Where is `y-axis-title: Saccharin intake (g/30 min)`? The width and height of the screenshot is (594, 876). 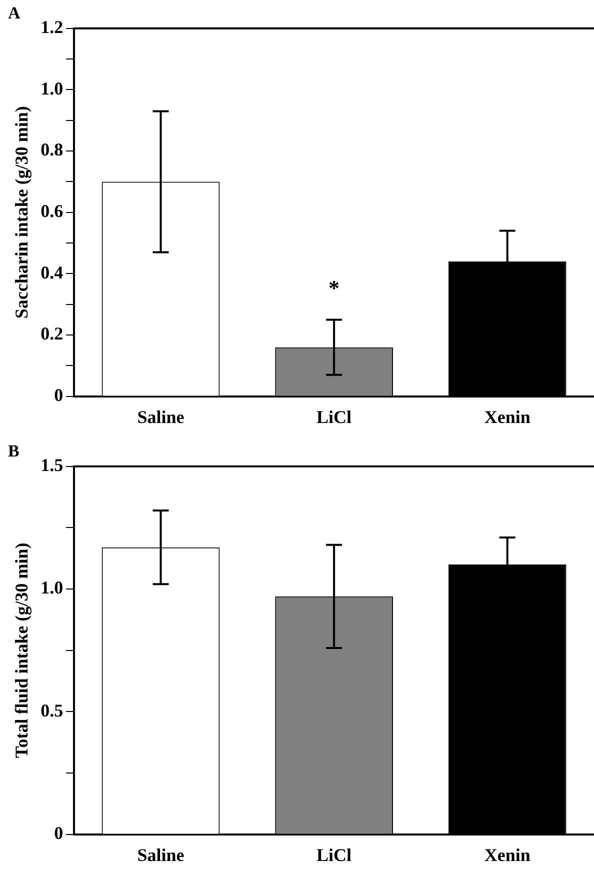
y-axis-title: Saccharin intake (g/30 min) is located at coordinates (21, 212).